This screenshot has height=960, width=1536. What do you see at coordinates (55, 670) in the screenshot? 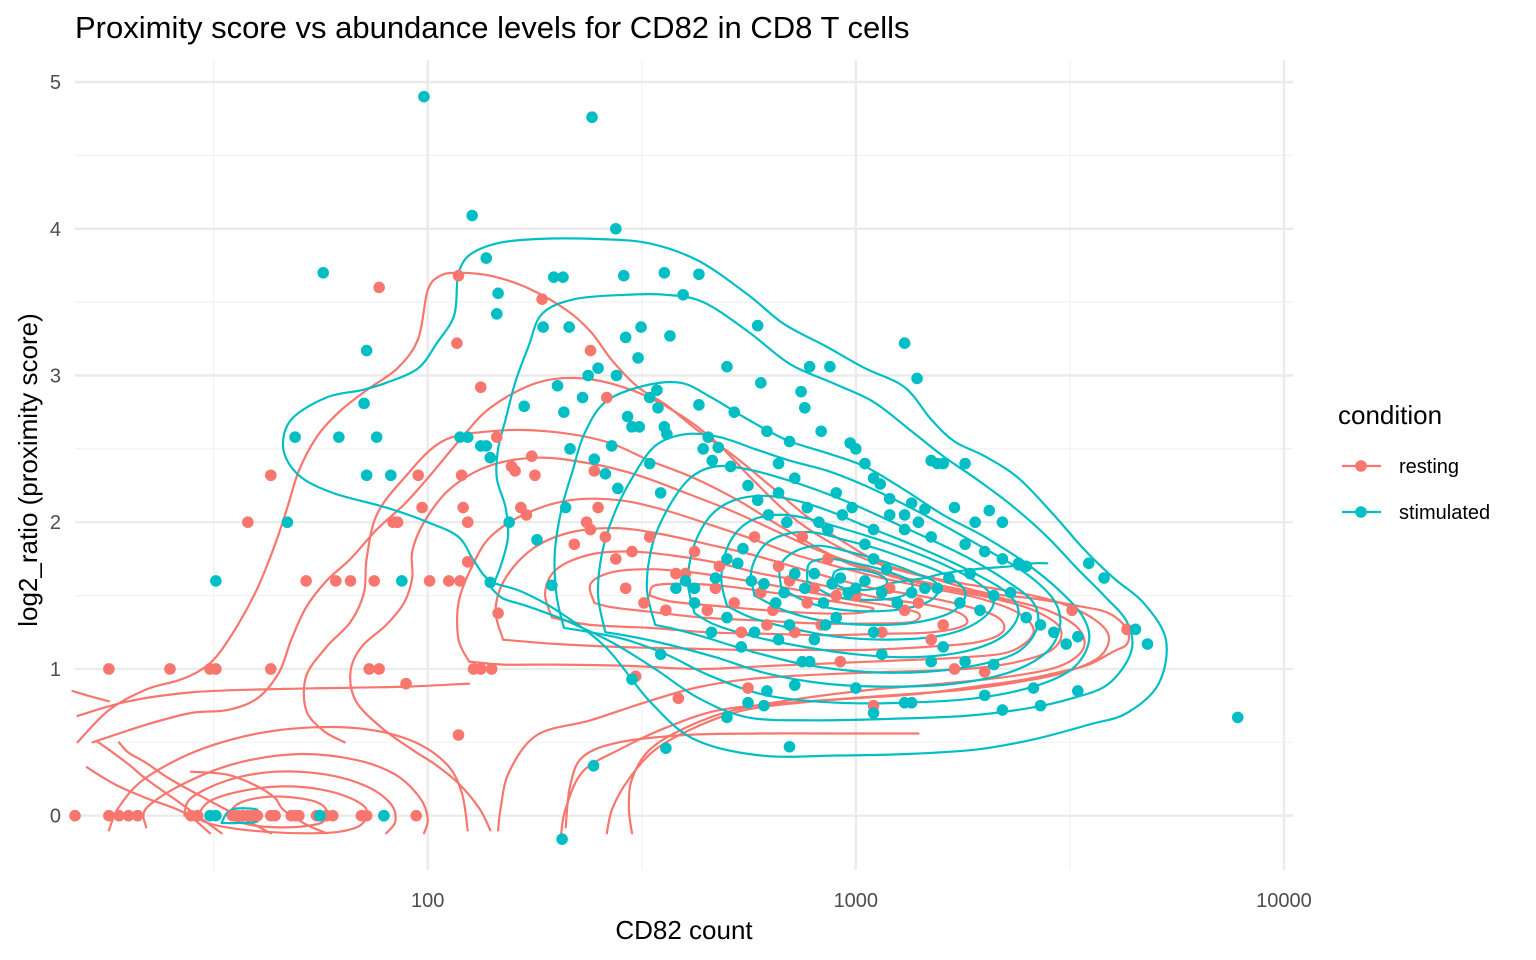
I see `y-tick-label: 1` at bounding box center [55, 670].